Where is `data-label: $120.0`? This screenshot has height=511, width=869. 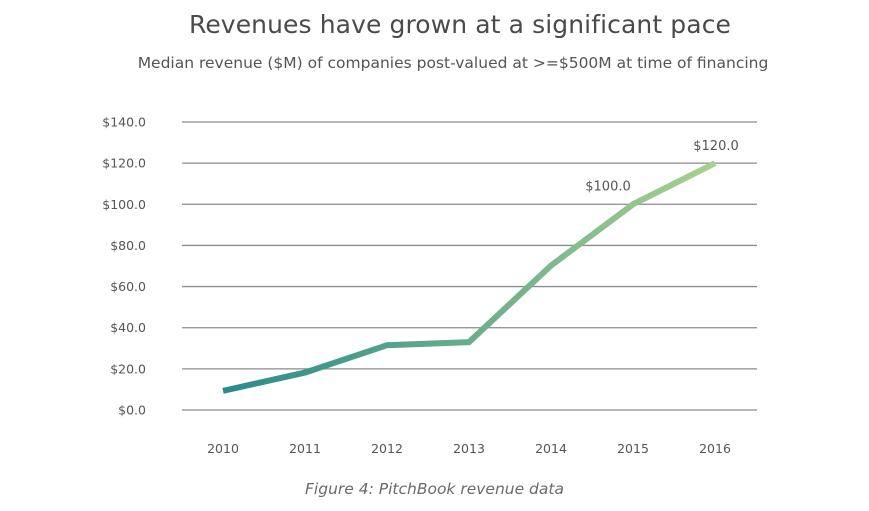
data-label: $120.0 is located at coordinates (716, 146).